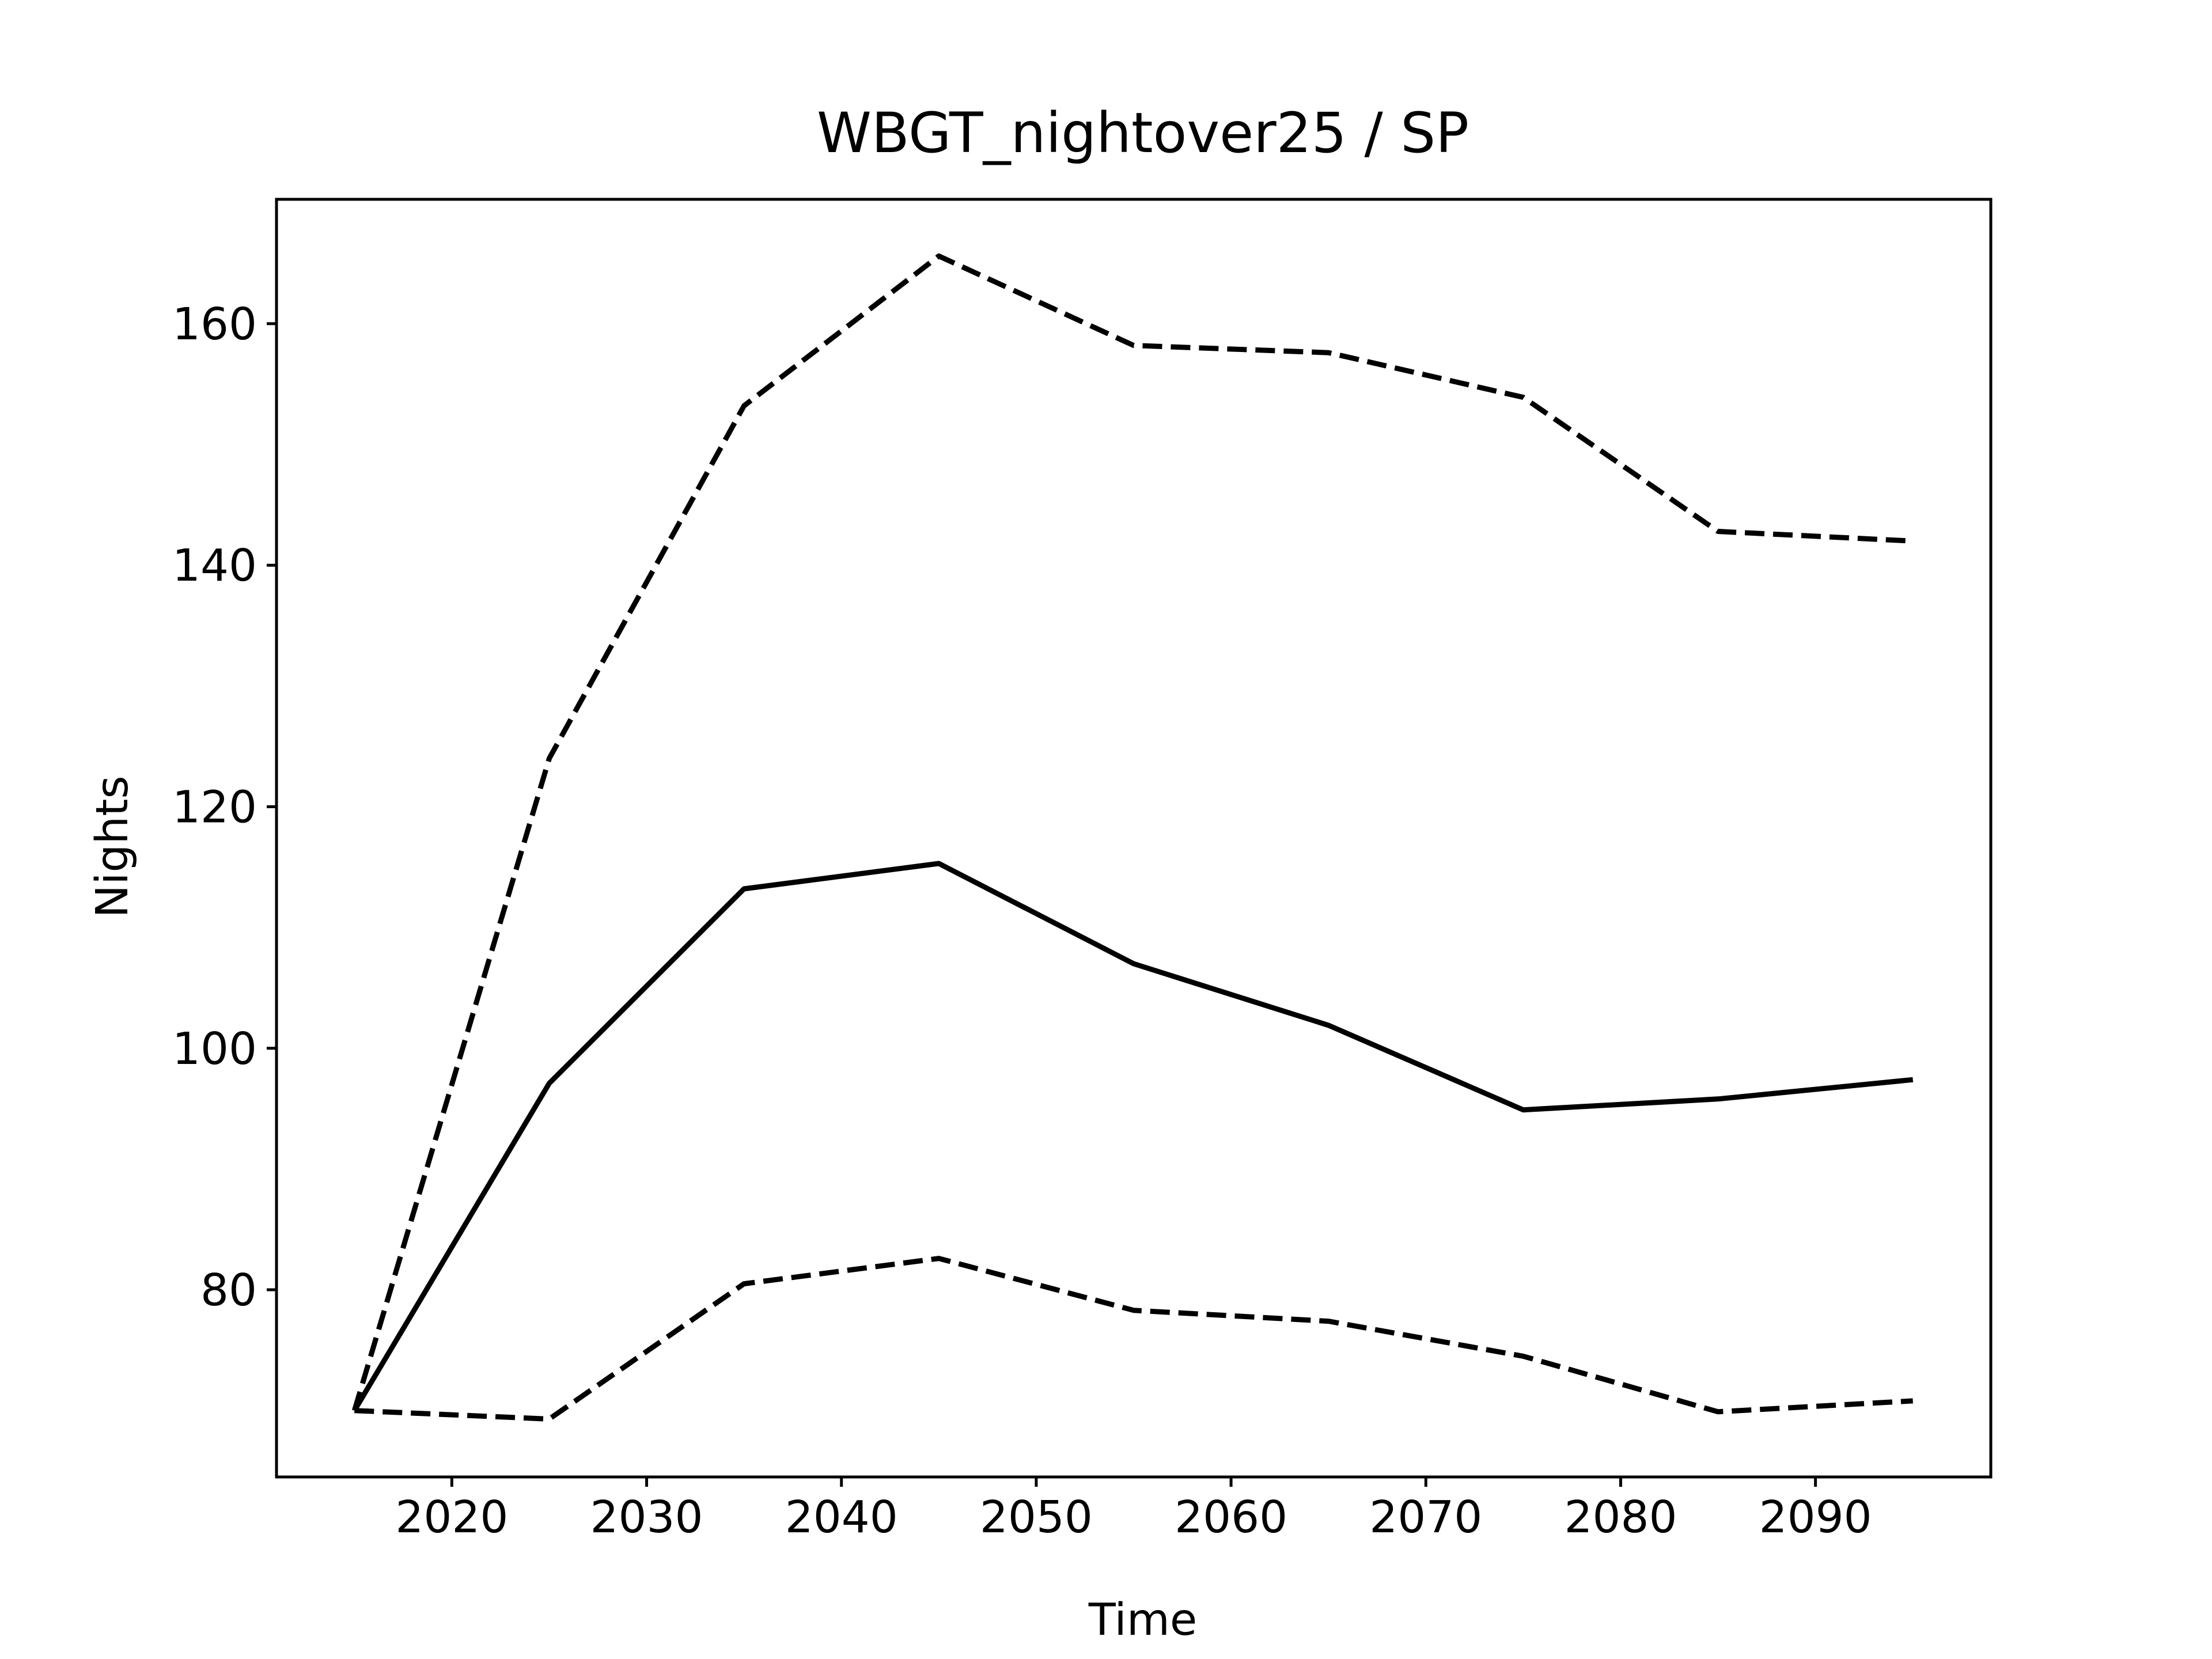  What do you see at coordinates (1142, 1620) in the screenshot?
I see `x-axis-label: Time` at bounding box center [1142, 1620].